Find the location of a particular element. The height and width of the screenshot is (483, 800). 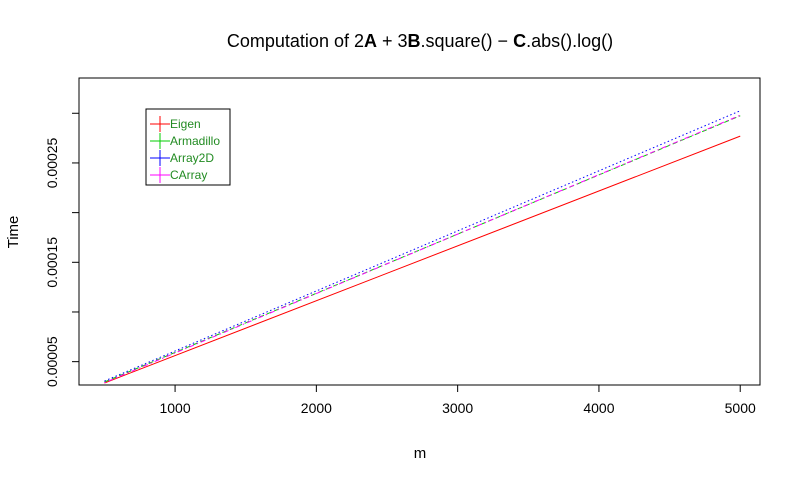

y-axis-title: Time is located at coordinates (13, 232).